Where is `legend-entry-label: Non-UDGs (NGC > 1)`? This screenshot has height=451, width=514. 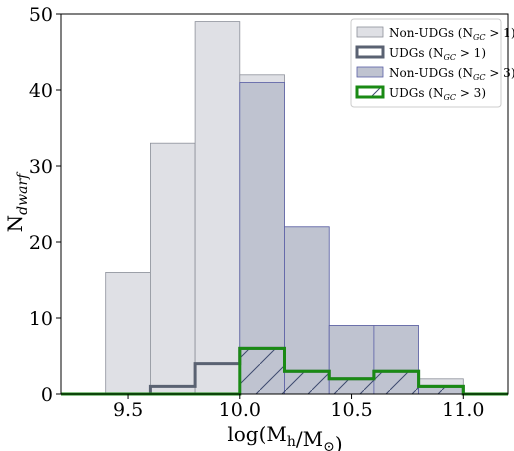
legend-entry-label: Non-UDGs (NGC > 1) is located at coordinates (451, 34).